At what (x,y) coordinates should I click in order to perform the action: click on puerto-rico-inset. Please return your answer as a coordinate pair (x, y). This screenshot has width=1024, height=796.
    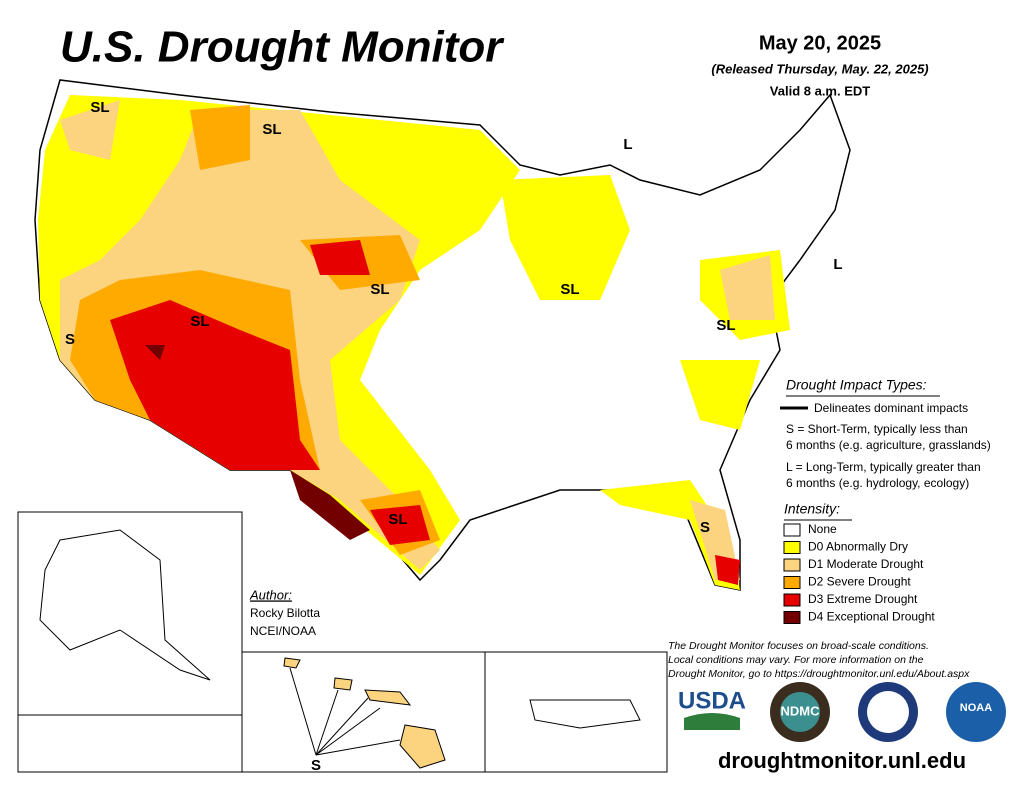
    Looking at the image, I should click on (576, 712).